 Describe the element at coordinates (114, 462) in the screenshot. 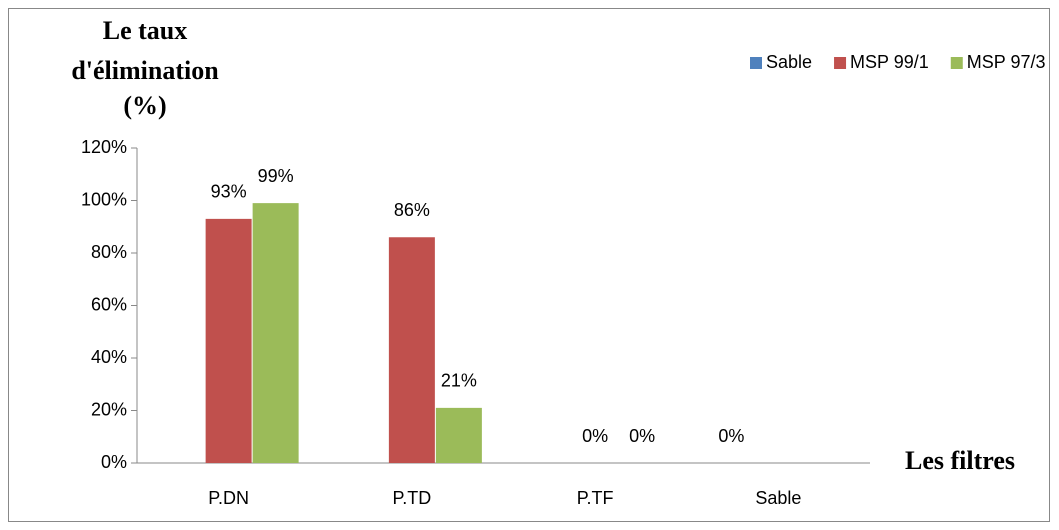

I see `y-tick-label: 0%` at that location.